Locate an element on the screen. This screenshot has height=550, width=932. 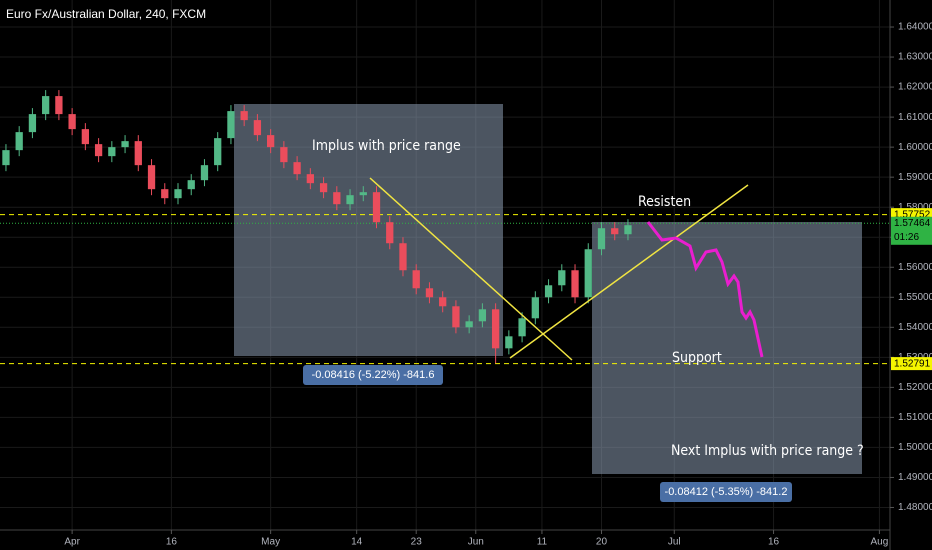
y-tick-label: 1.64000 is located at coordinates (915, 27).